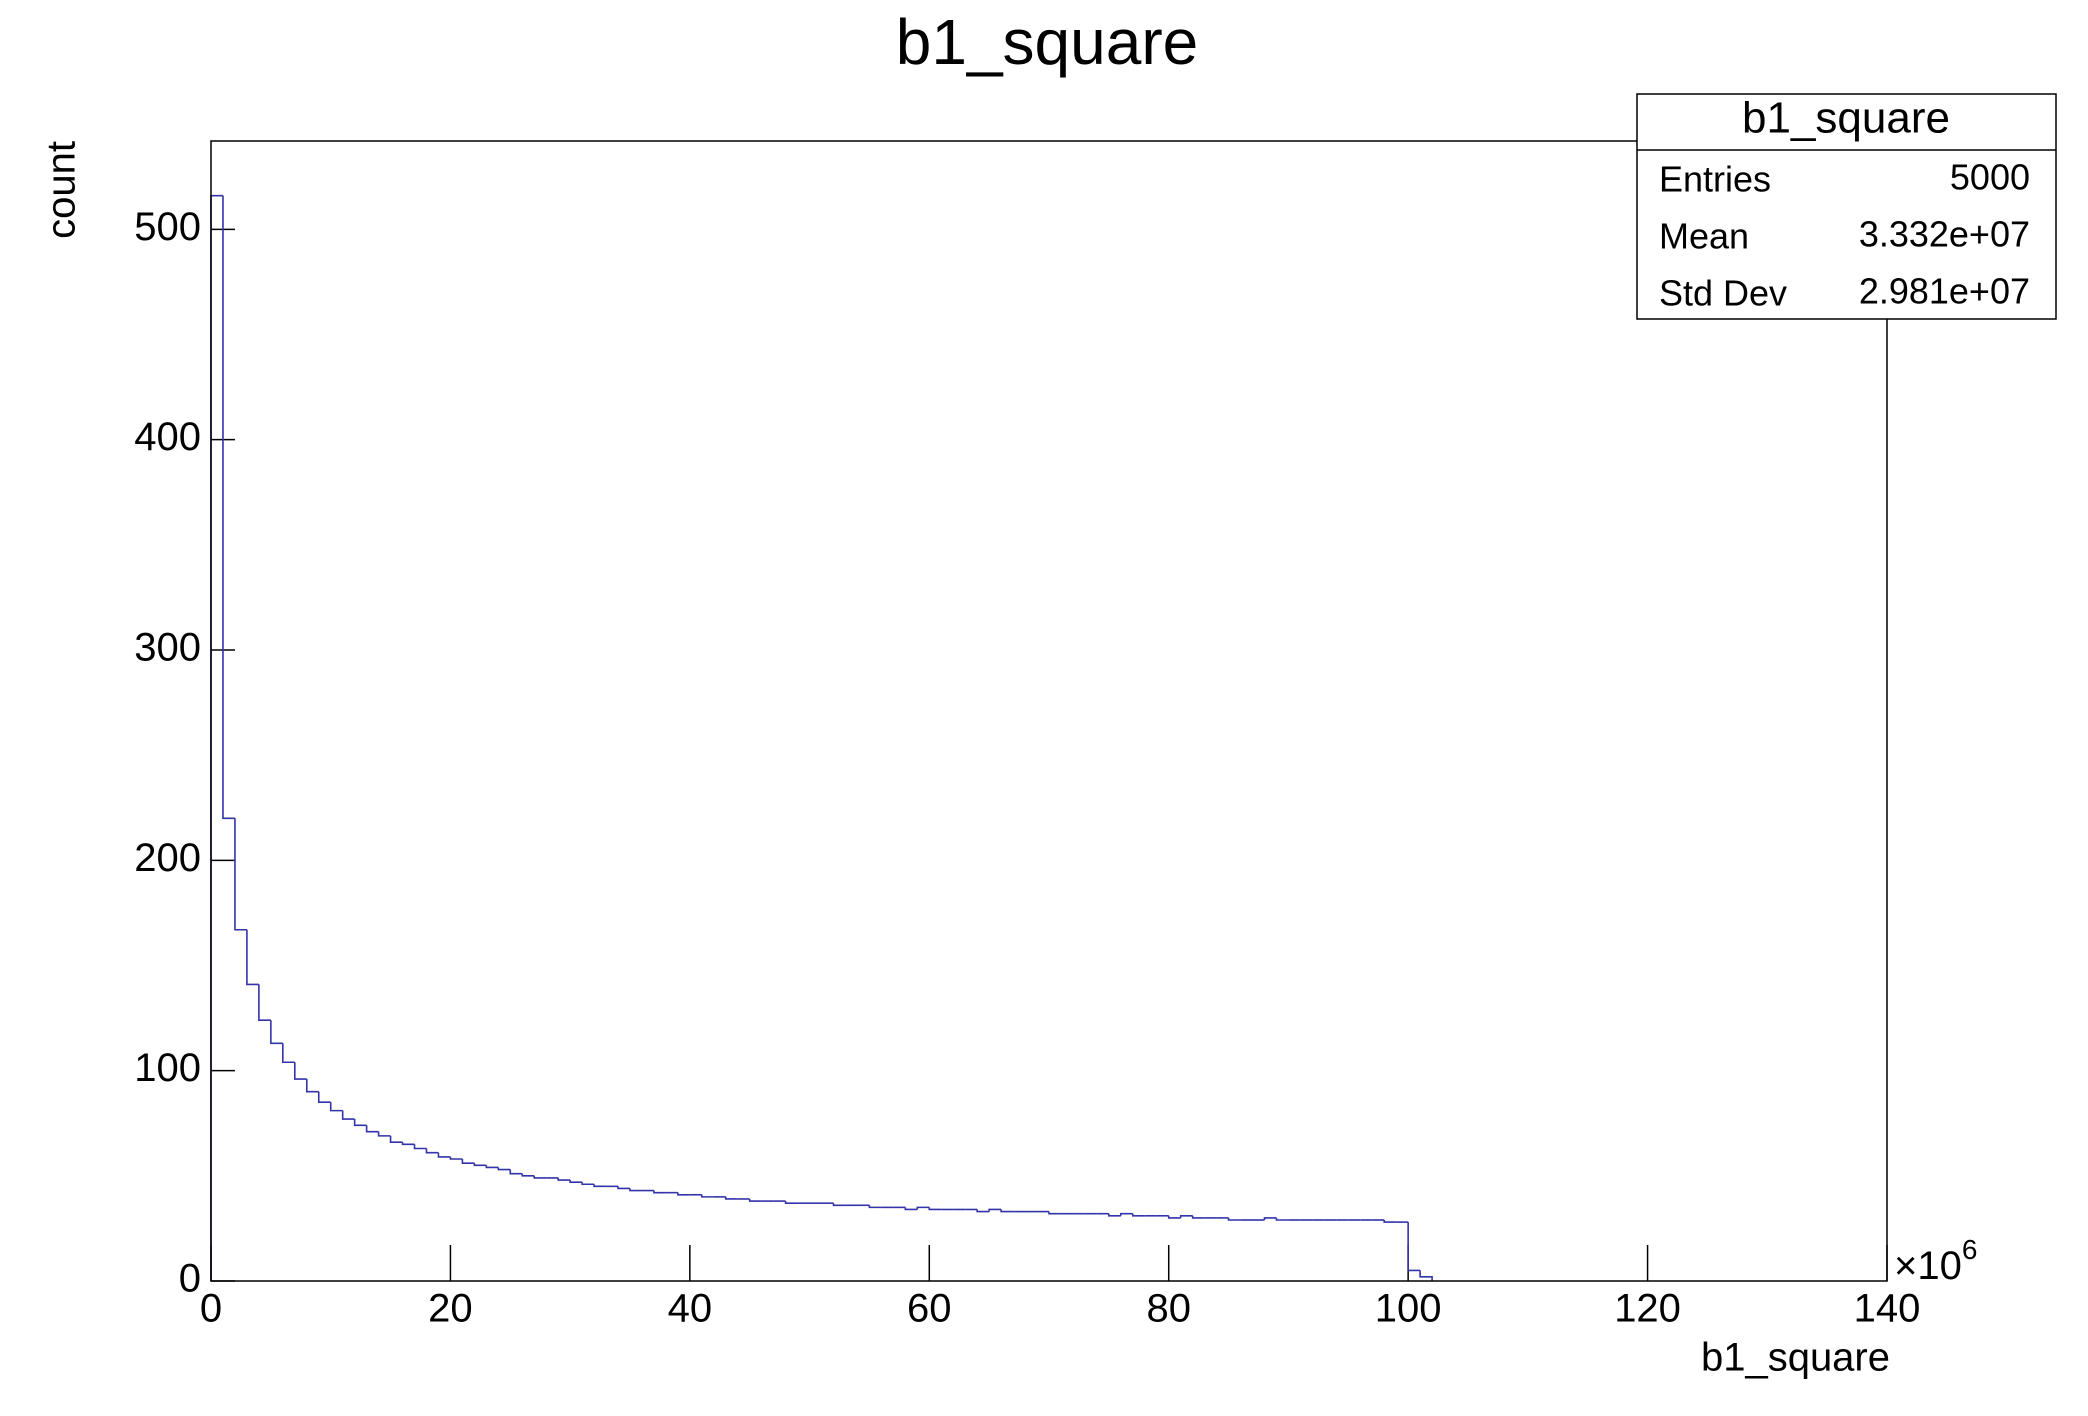  I want to click on stats-value: 2.981e+07, so click(1944, 291).